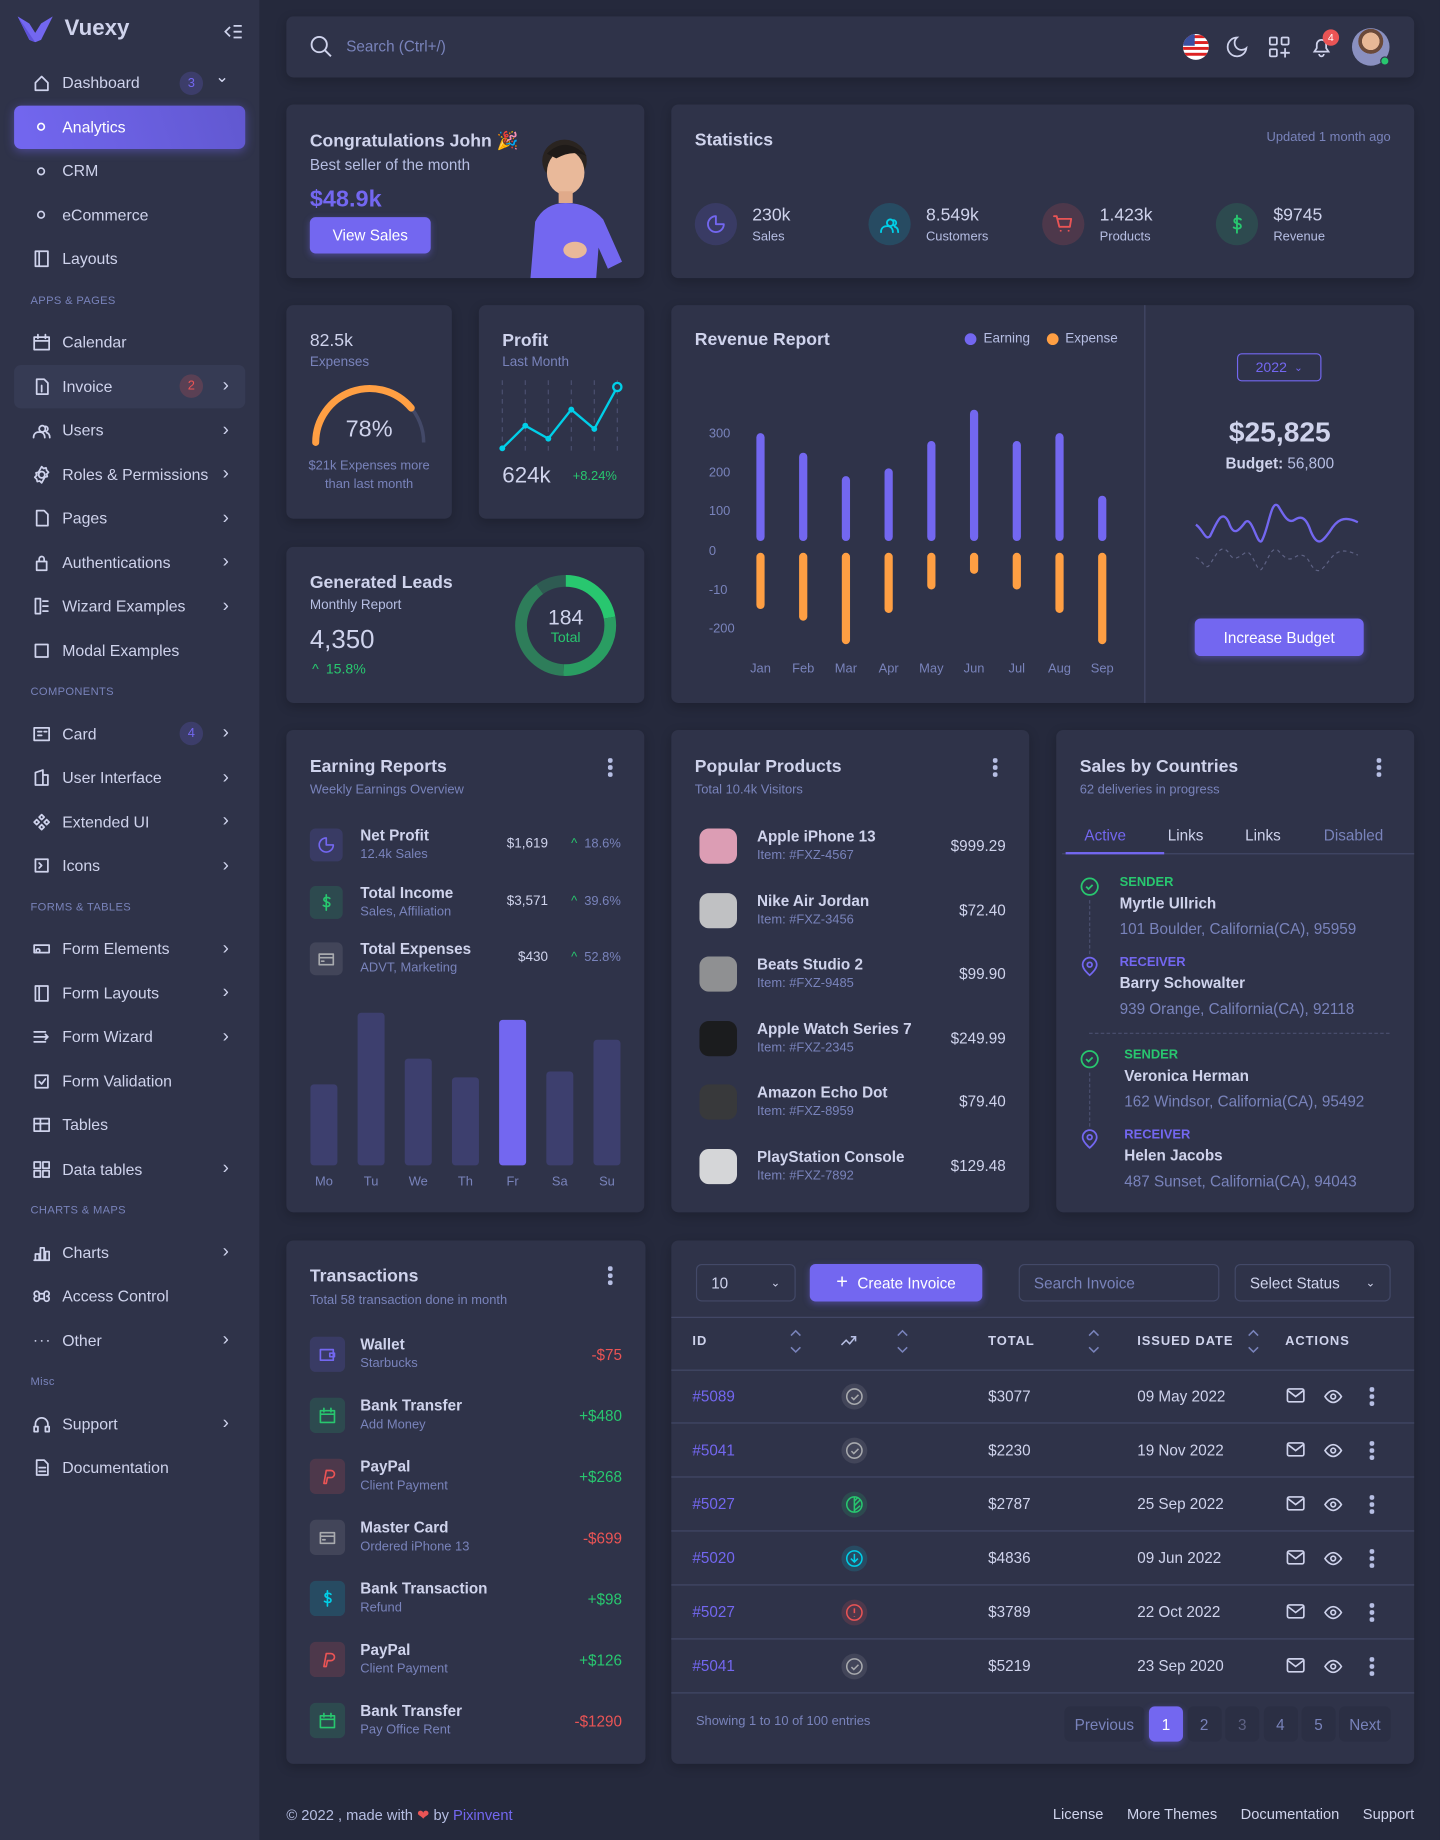  I want to click on sidebar-item-modal-examples: Modal Examples, so click(129, 650).